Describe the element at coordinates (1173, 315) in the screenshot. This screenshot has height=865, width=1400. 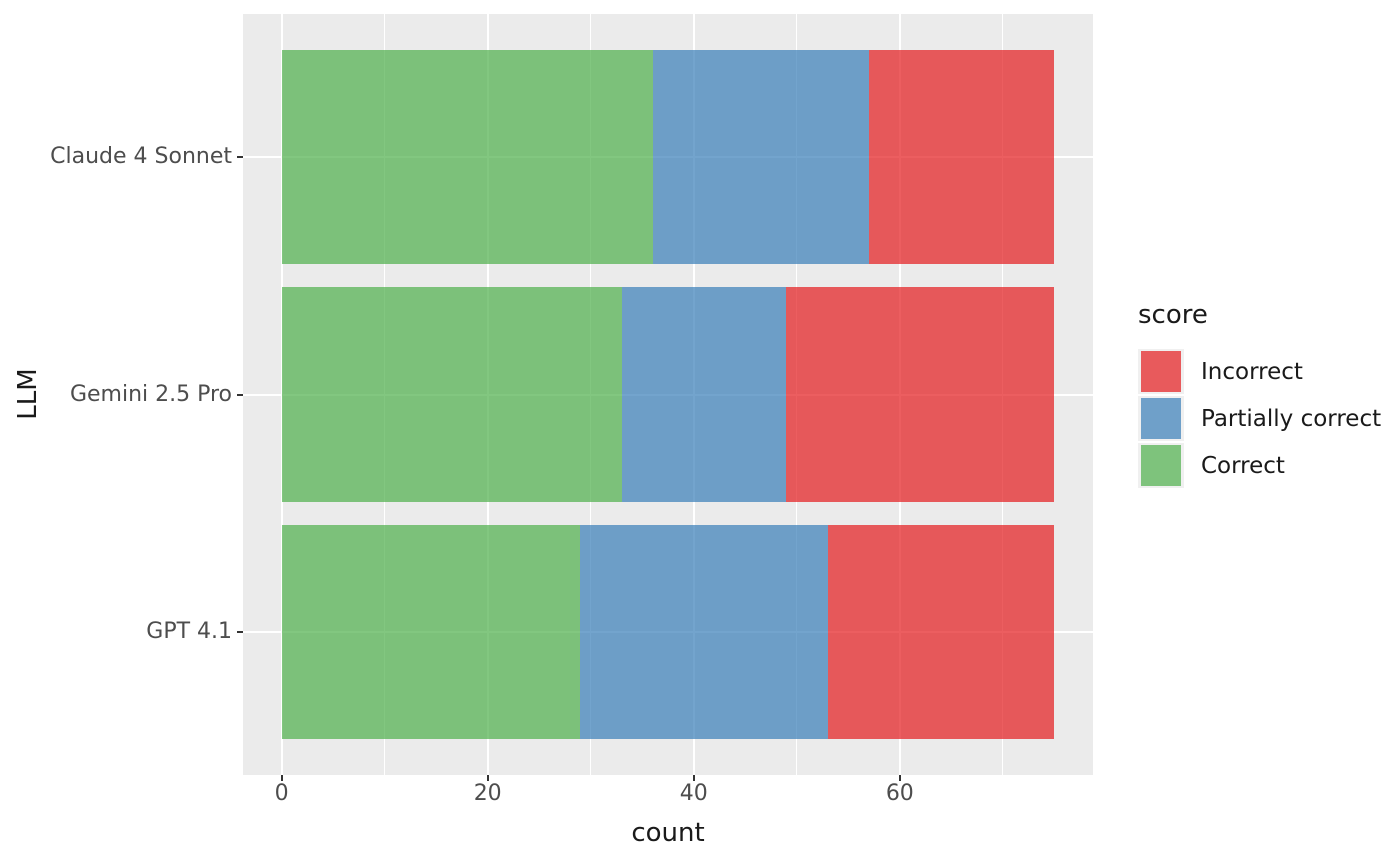
I see `legend-title: score` at that location.